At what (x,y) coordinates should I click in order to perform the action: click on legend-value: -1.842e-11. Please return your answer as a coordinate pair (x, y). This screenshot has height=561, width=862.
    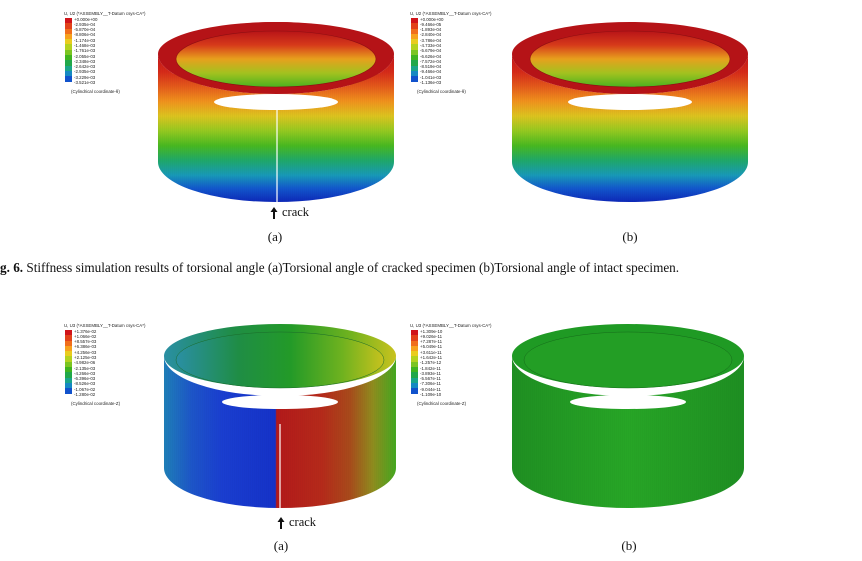
    Looking at the image, I should click on (430, 368).